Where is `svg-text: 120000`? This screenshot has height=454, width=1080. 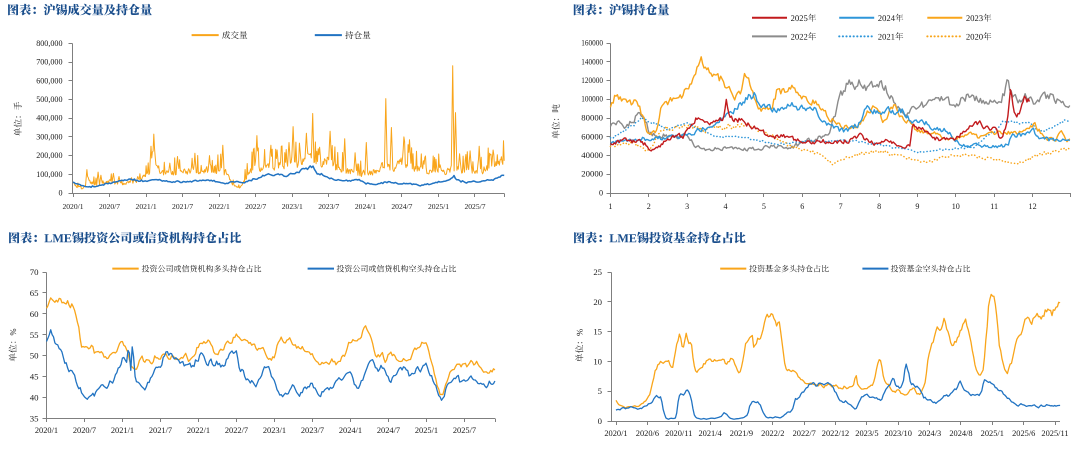 svg-text: 120000 is located at coordinates (592, 80).